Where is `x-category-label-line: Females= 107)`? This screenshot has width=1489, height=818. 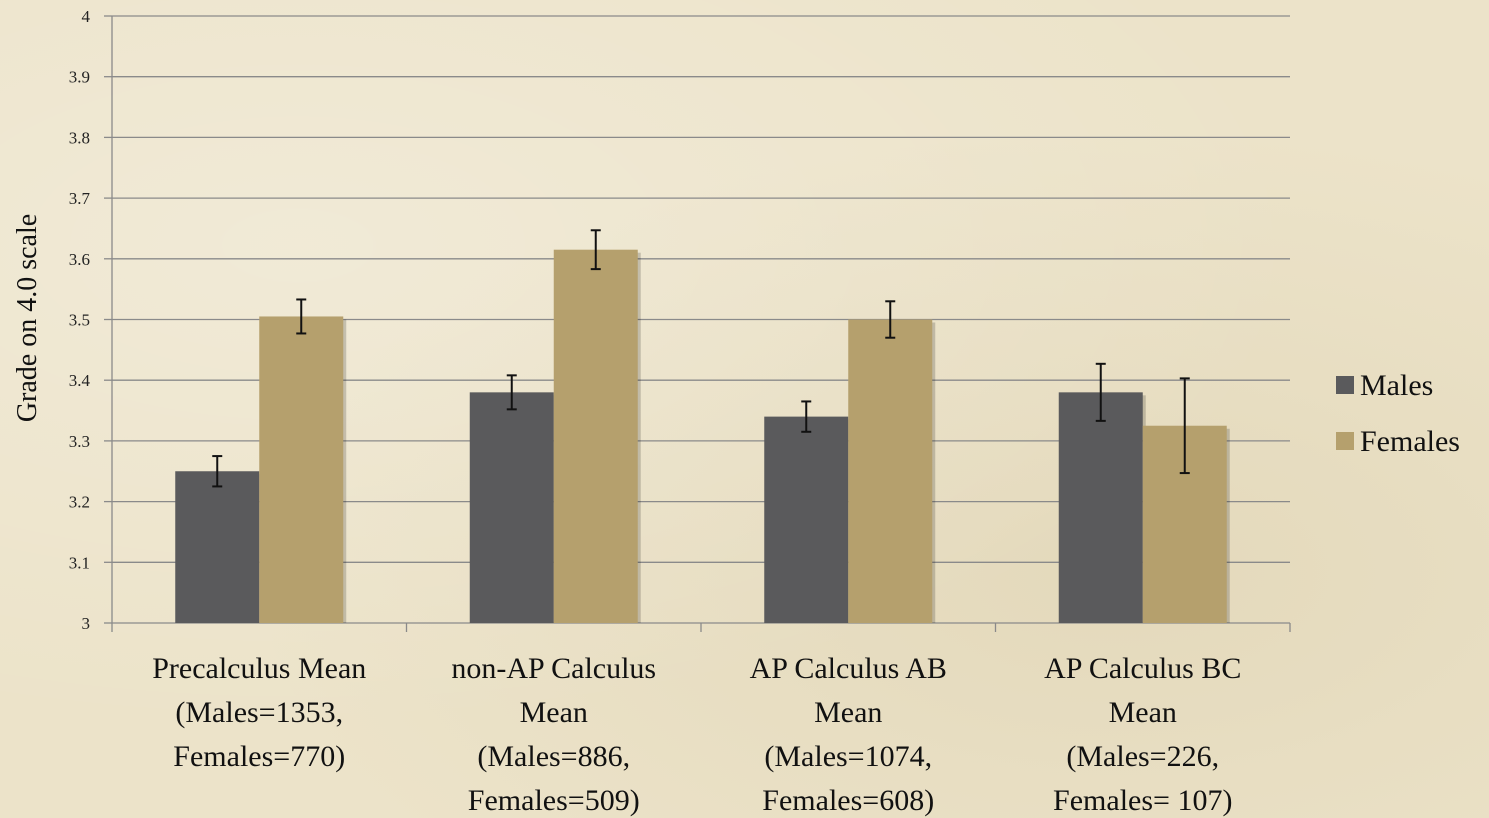
x-category-label-line: Females= 107) is located at coordinates (1142, 800).